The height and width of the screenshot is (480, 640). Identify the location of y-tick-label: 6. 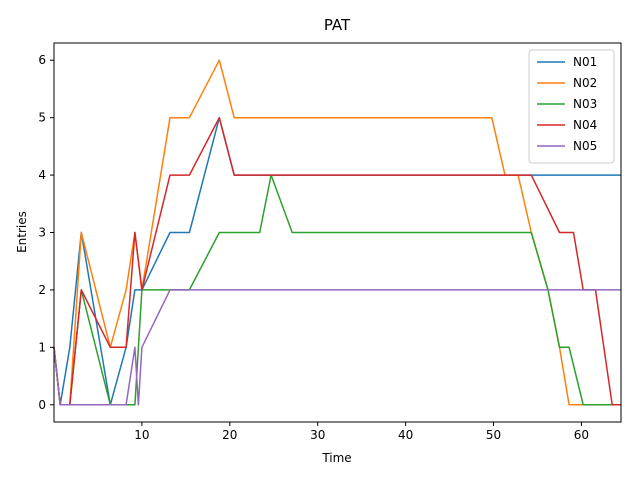
(42, 60).